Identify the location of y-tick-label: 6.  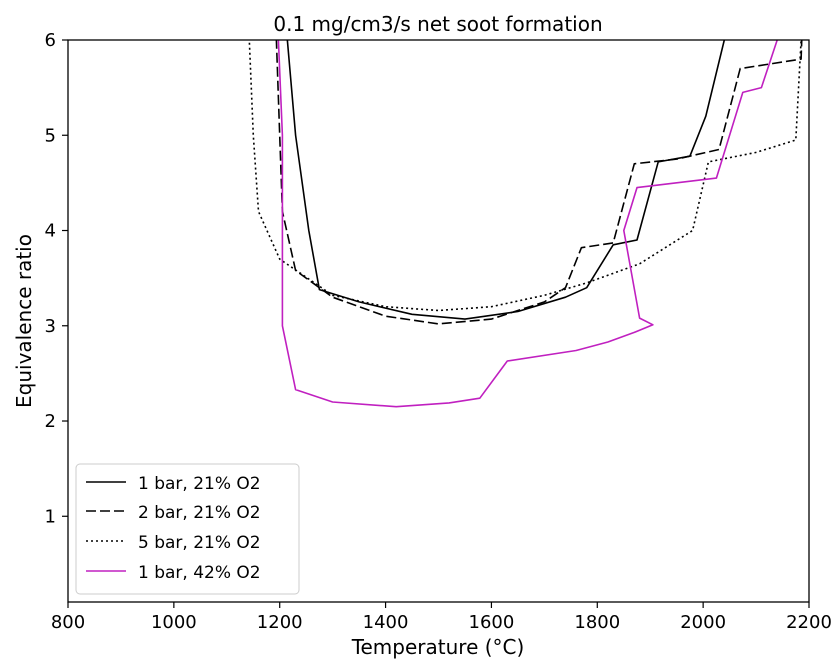
(50, 40).